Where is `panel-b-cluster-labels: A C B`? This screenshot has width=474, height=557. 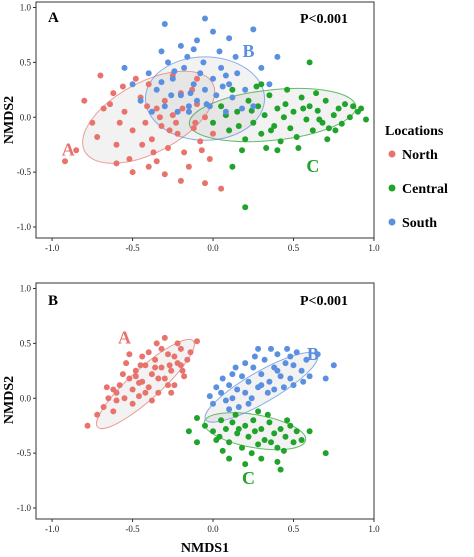
panel-b-cluster-labels: A C B is located at coordinates (218, 407).